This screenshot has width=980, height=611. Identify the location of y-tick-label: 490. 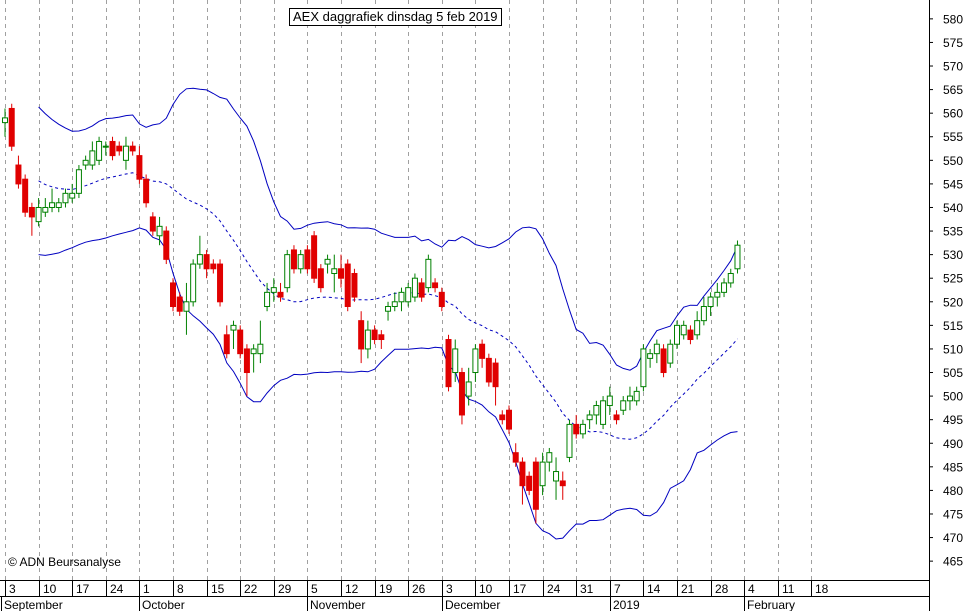
(953, 444).